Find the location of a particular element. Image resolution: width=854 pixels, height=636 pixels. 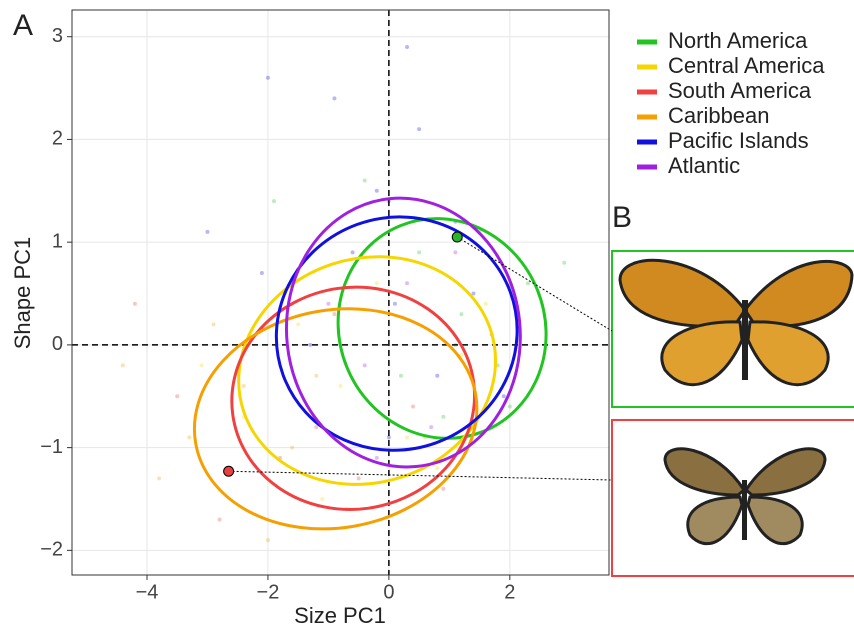

y-tick-label: −1 is located at coordinates (51, 447).